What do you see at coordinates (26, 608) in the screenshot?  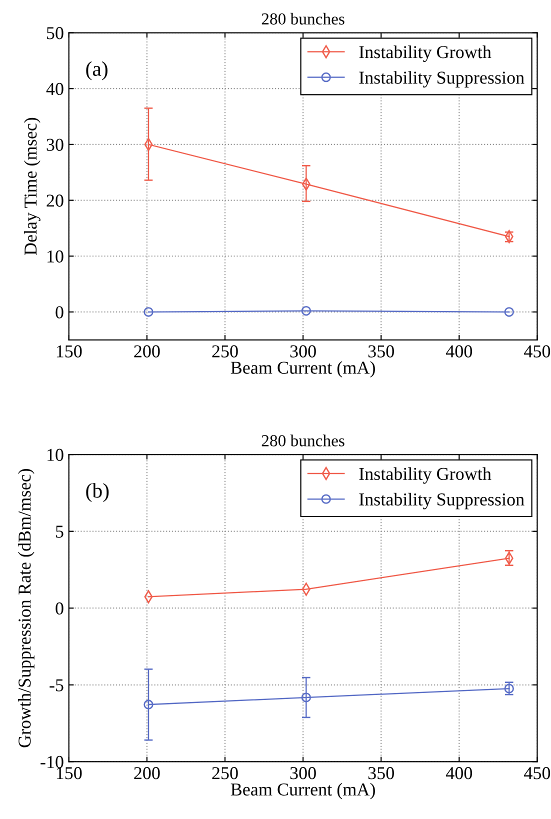 I see `y-axis-title: Growth/Suppression Rate (dBm/msec)` at bounding box center [26, 608].